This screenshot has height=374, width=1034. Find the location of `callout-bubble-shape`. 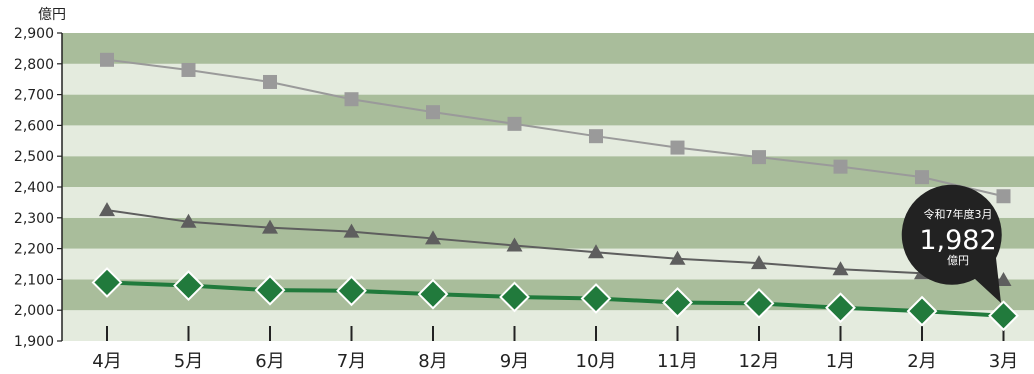

callout-bubble-shape is located at coordinates (951, 243).